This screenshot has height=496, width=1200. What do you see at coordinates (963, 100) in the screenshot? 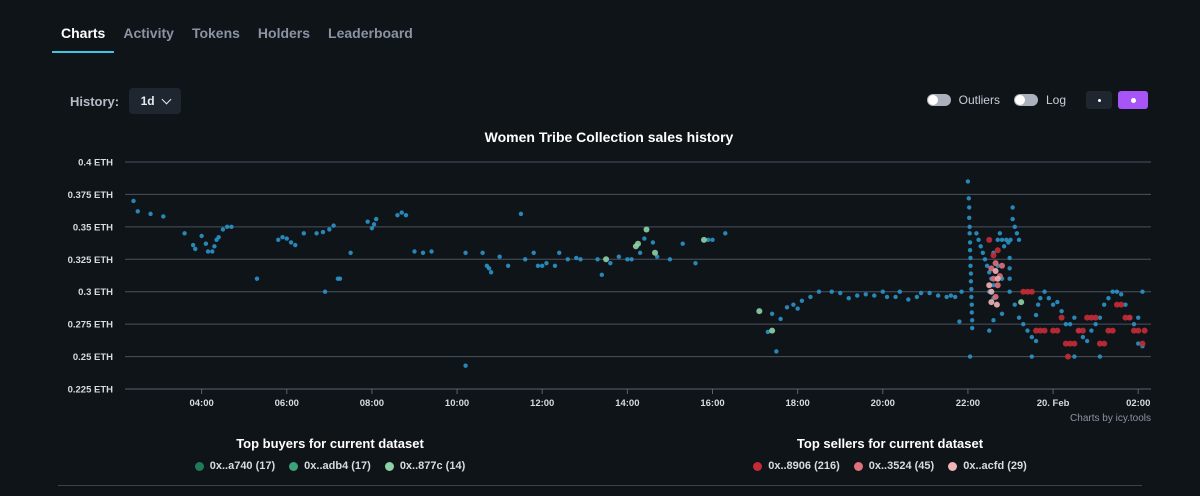
I see `outliers-toggle: Outliers` at bounding box center [963, 100].